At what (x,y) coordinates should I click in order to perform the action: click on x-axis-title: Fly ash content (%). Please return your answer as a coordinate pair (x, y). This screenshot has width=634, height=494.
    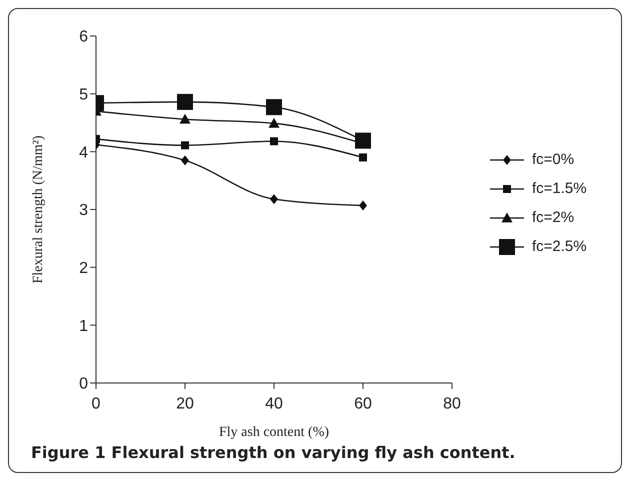
    Looking at the image, I should click on (274, 432).